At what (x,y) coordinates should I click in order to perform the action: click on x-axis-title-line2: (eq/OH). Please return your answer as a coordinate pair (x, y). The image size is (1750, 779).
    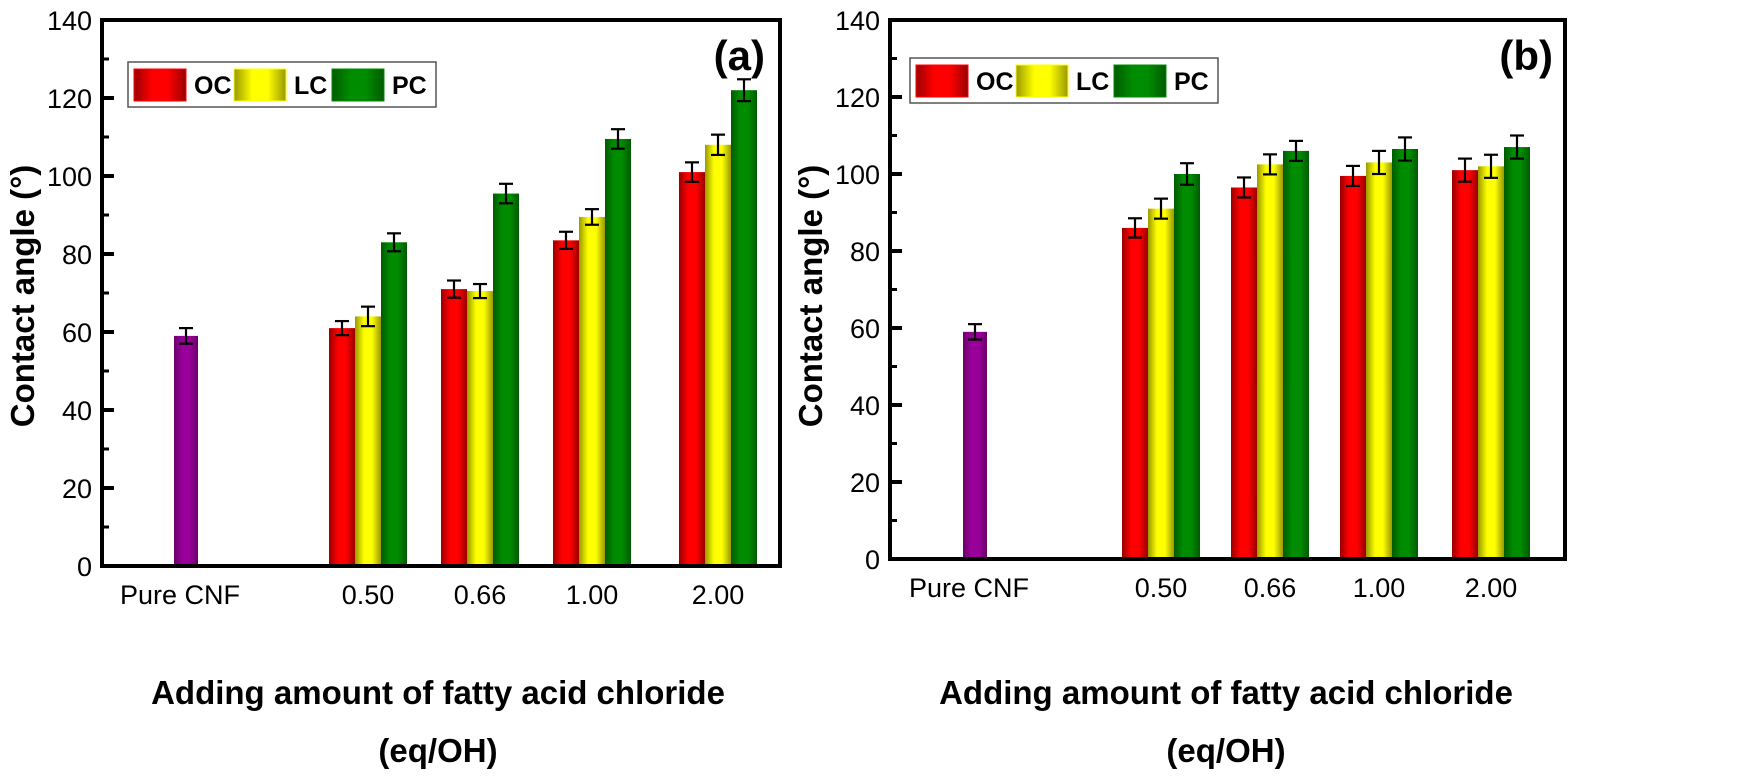
    Looking at the image, I should click on (1225, 750).